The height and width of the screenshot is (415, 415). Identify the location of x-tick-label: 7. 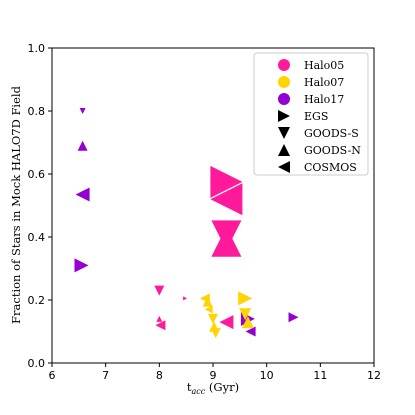
(105, 375).